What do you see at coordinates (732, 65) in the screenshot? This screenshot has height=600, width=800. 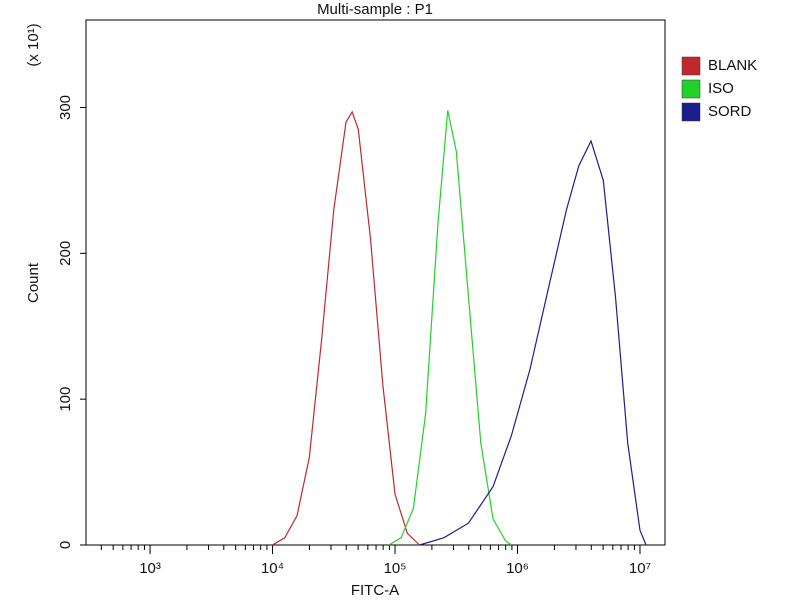 I see `legend-label: BLANK` at bounding box center [732, 65].